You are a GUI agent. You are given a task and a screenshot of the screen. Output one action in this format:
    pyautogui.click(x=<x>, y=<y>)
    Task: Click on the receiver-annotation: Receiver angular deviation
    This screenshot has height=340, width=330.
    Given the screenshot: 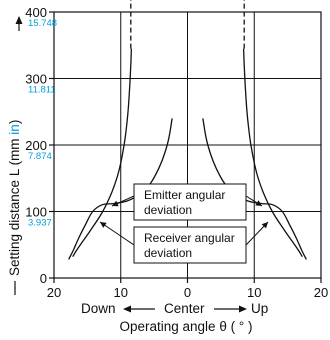 What is the action you would take?
    pyautogui.click(x=190, y=245)
    